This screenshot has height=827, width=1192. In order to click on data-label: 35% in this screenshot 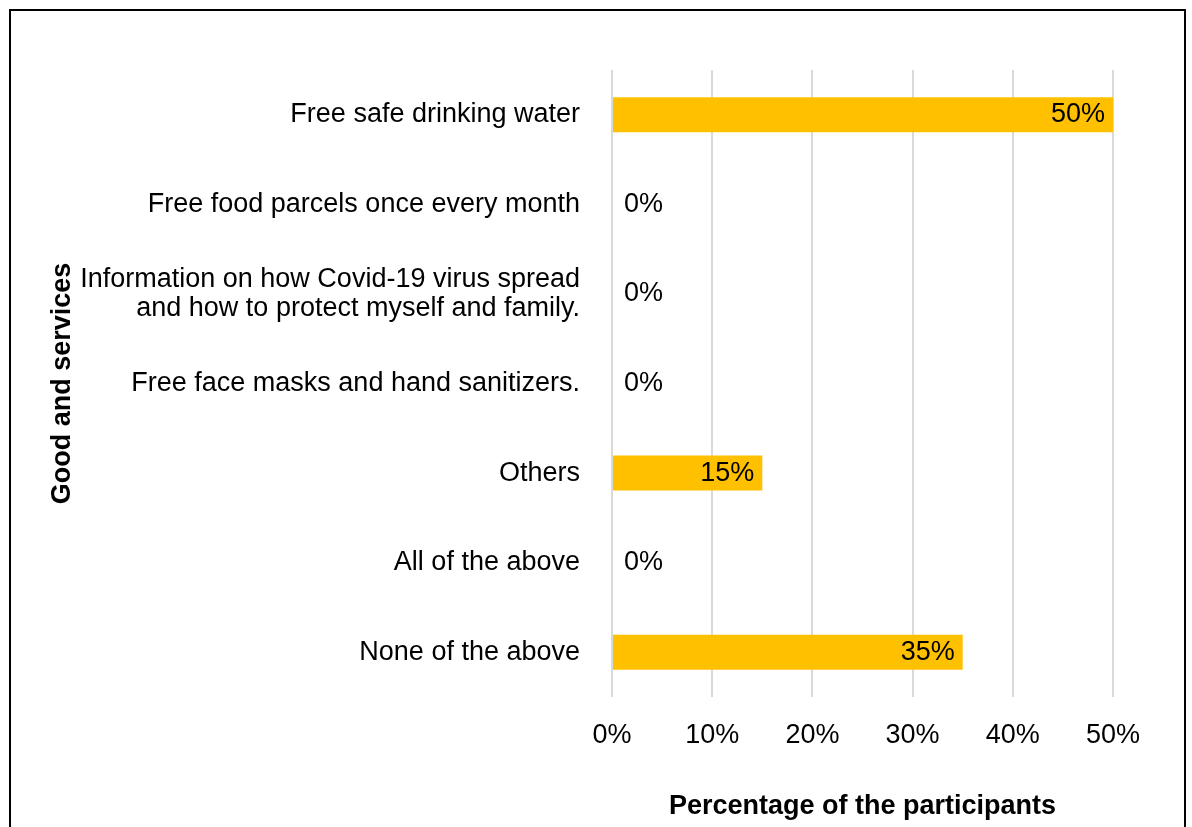, I will do `click(927, 650)`.